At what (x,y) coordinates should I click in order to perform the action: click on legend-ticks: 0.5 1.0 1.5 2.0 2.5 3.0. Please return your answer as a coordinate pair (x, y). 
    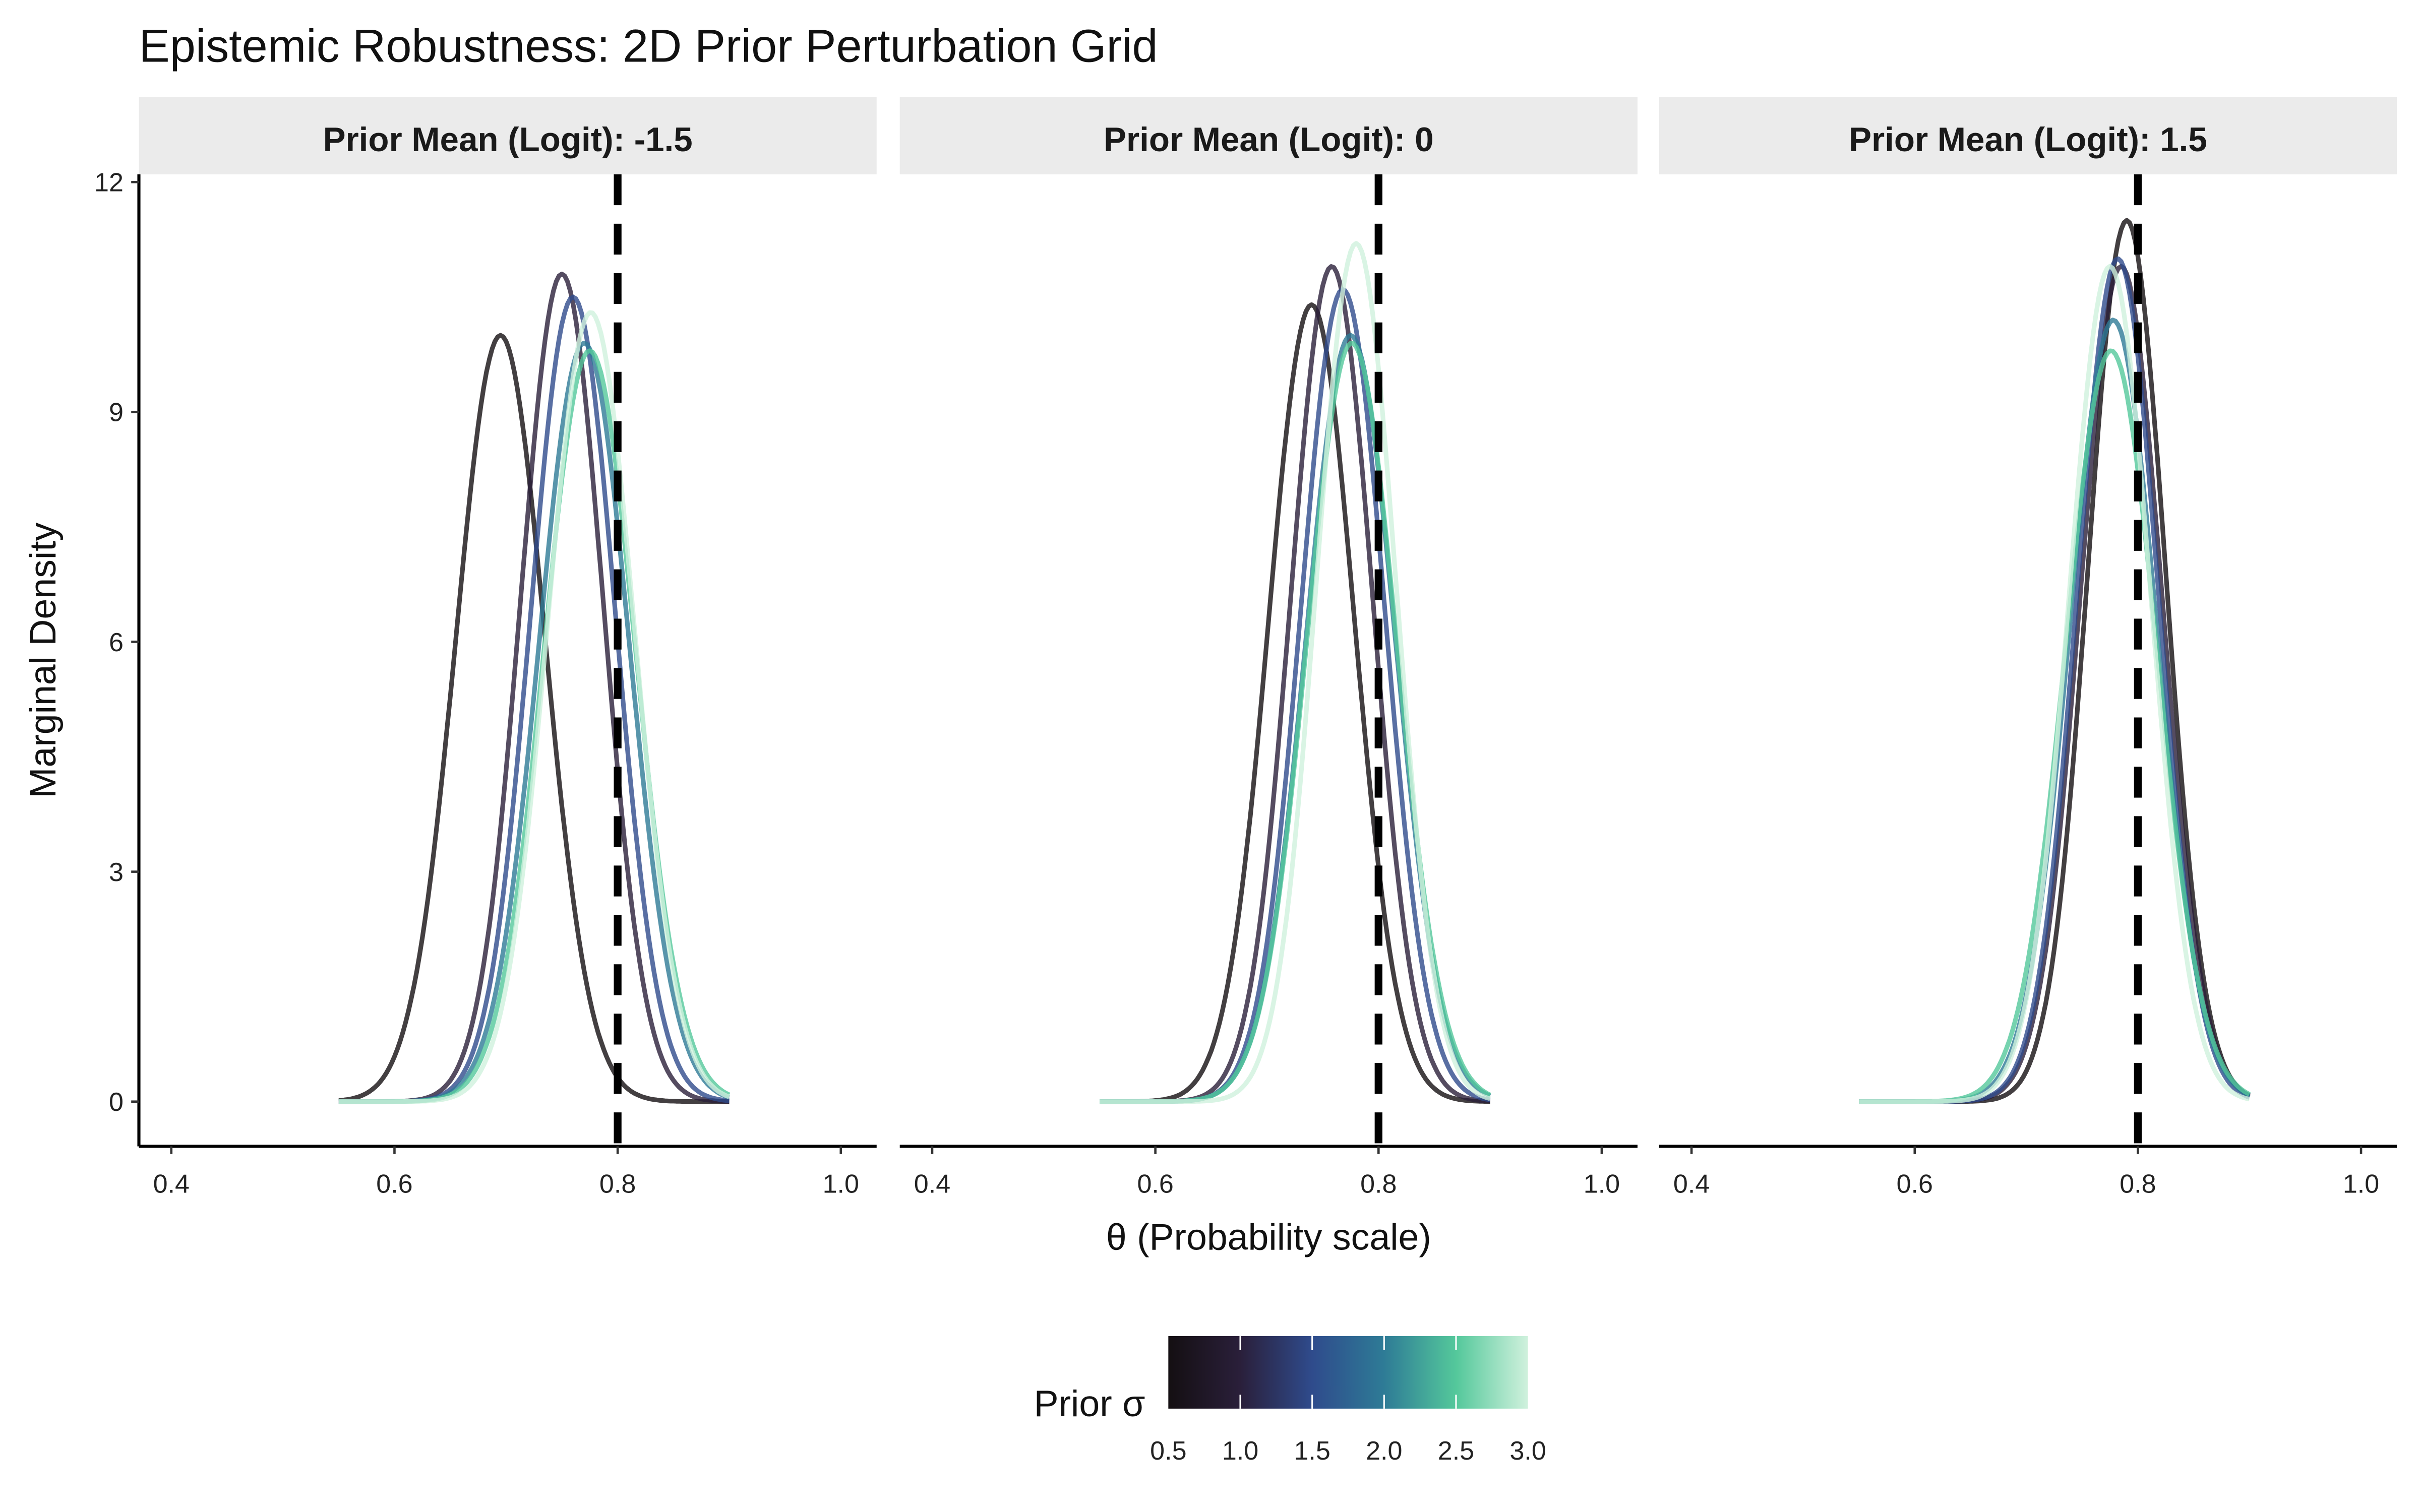
    Looking at the image, I should click on (1348, 1401).